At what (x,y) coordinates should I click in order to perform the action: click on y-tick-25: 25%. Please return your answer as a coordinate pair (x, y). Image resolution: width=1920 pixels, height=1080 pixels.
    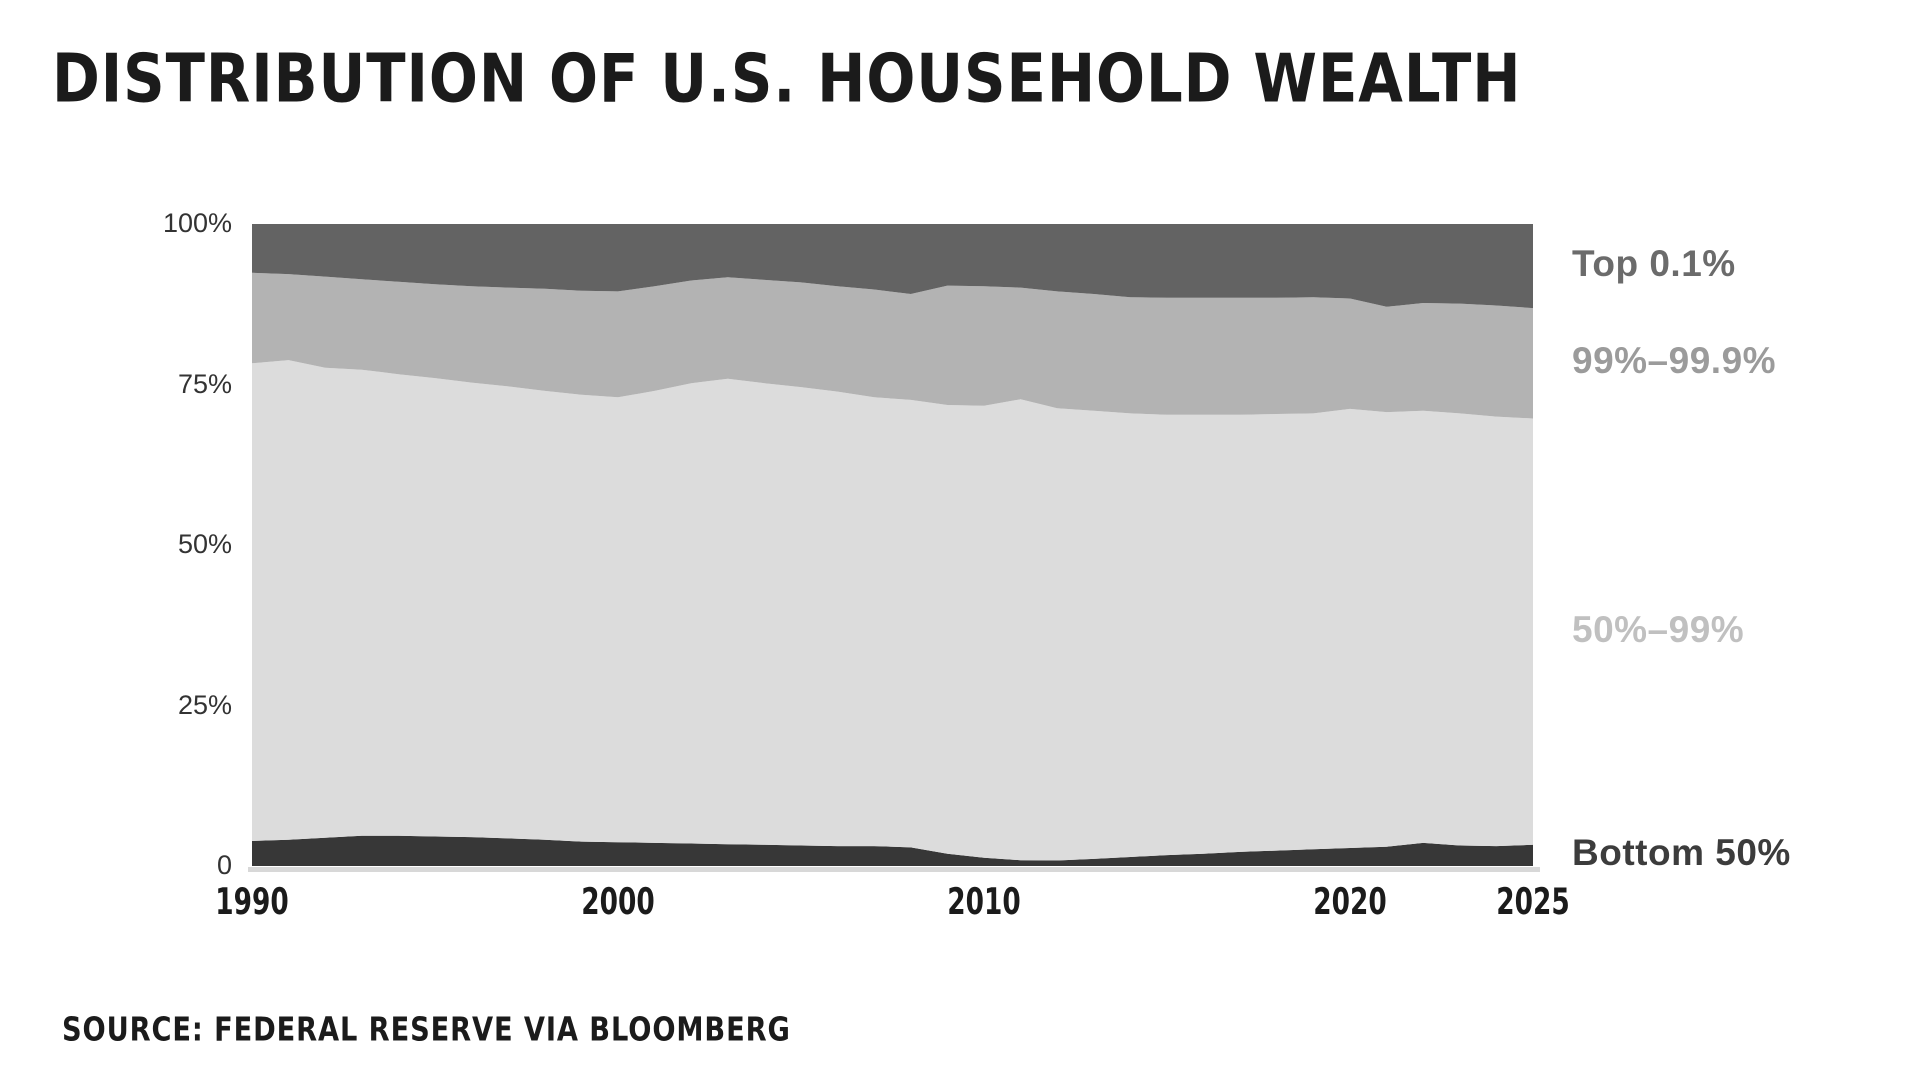
    Looking at the image, I should click on (204, 704).